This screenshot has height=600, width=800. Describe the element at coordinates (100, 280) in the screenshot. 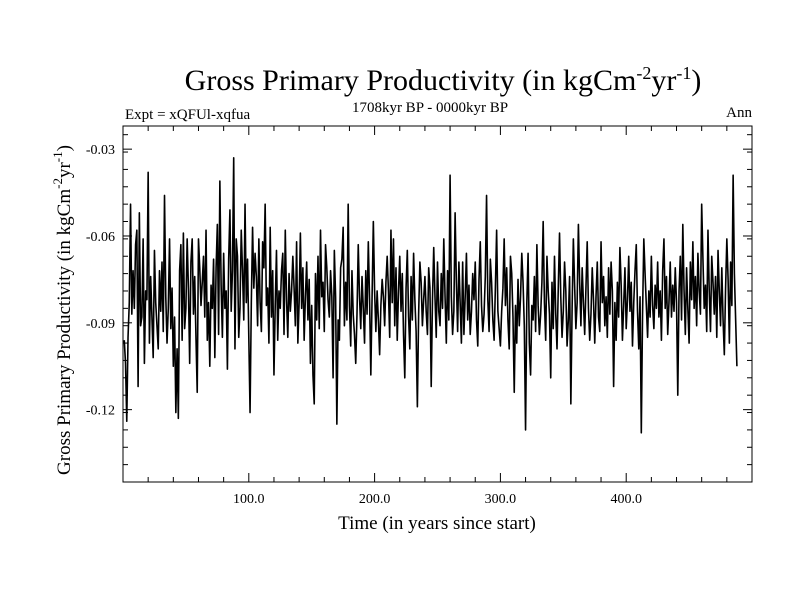

I see `y-tick-labels: -0.03 -0.06 -0.09 -0.12` at that location.